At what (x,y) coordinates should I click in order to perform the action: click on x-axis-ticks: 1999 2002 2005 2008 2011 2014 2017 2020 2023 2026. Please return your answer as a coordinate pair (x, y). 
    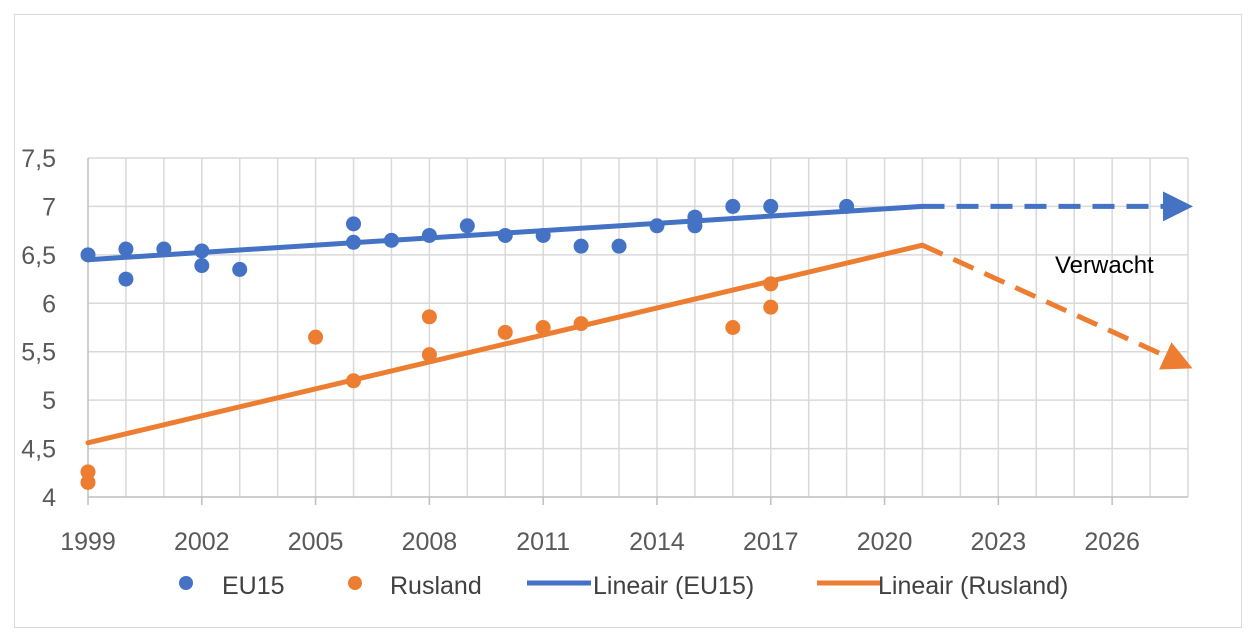
    Looking at the image, I should click on (600, 542).